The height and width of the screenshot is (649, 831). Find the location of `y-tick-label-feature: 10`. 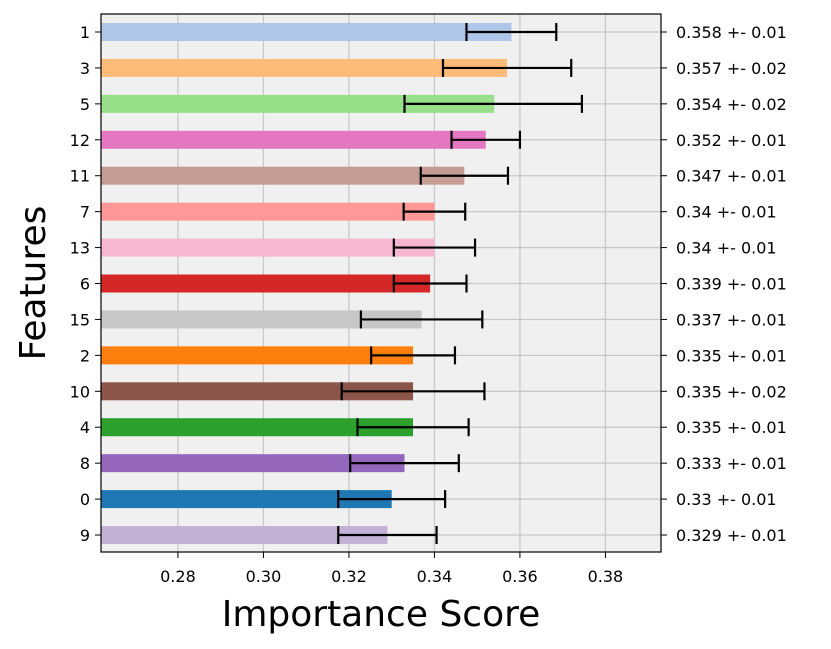

y-tick-label-feature: 10 is located at coordinates (80, 391).